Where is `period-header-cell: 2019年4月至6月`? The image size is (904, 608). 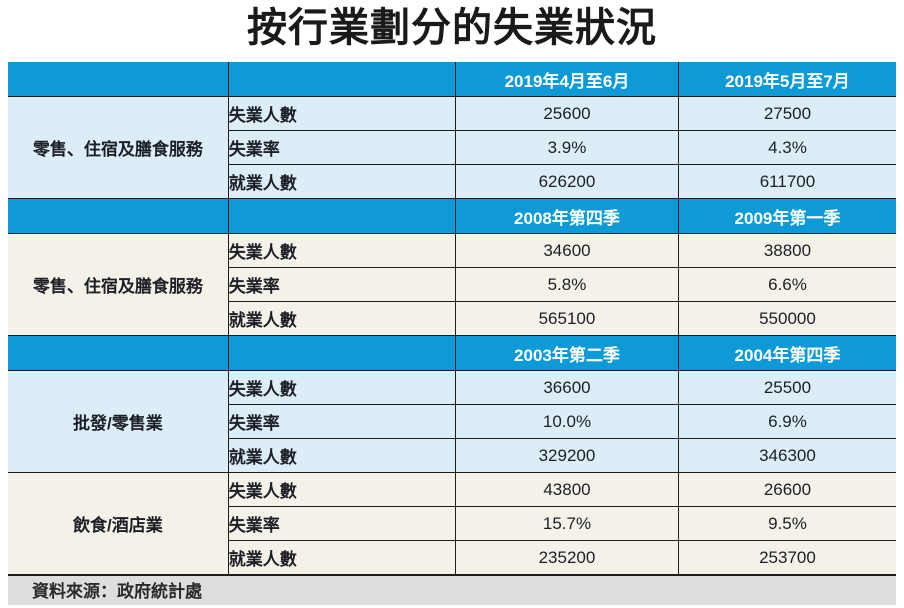
period-header-cell: 2019年4月至6月 is located at coordinates (567, 79).